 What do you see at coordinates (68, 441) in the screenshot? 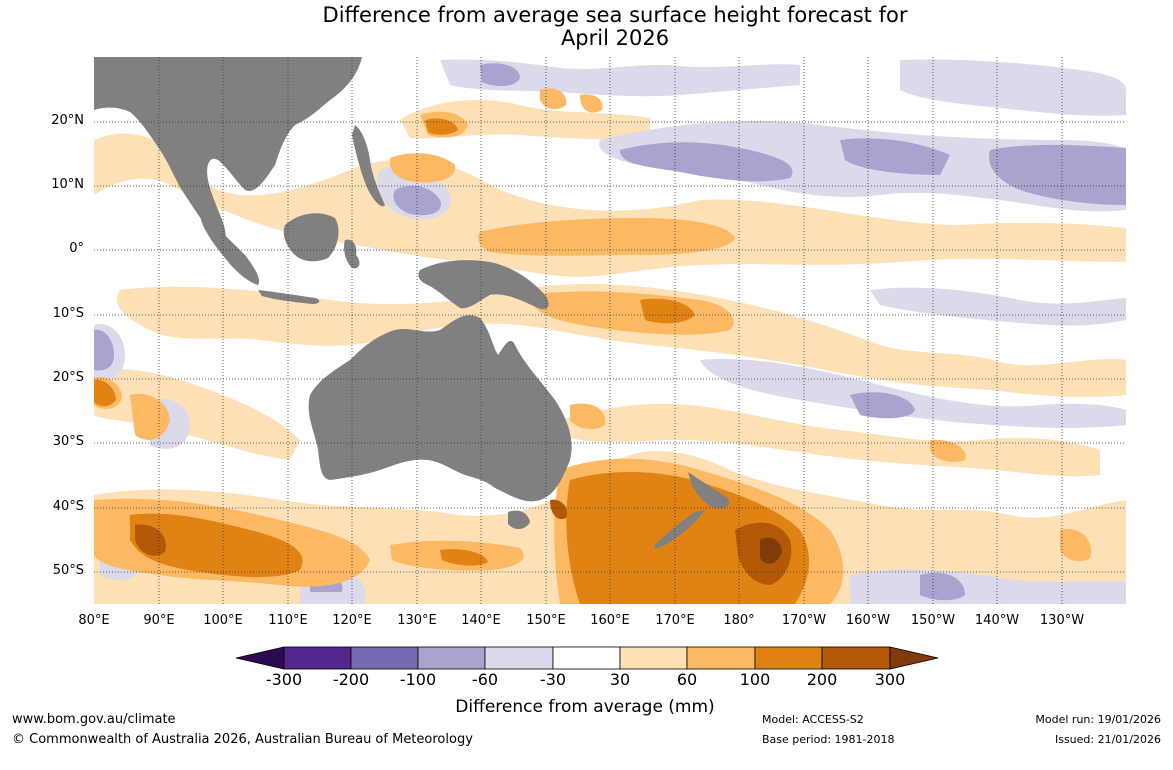
I see `lat-label-30s: 30°S` at bounding box center [68, 441].